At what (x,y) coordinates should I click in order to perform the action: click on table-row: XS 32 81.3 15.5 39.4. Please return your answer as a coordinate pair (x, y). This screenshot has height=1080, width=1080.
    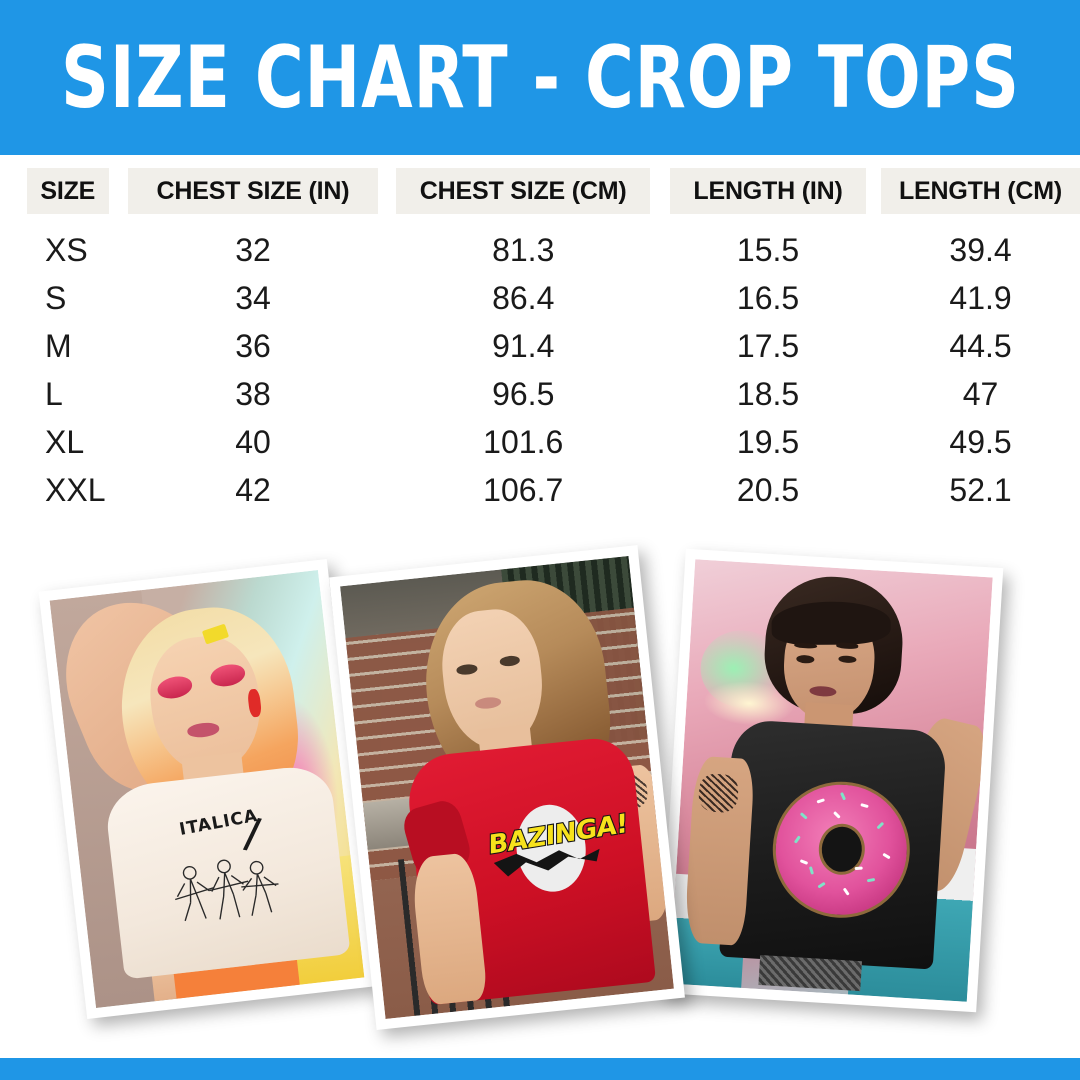
    Looking at the image, I should click on (540, 250).